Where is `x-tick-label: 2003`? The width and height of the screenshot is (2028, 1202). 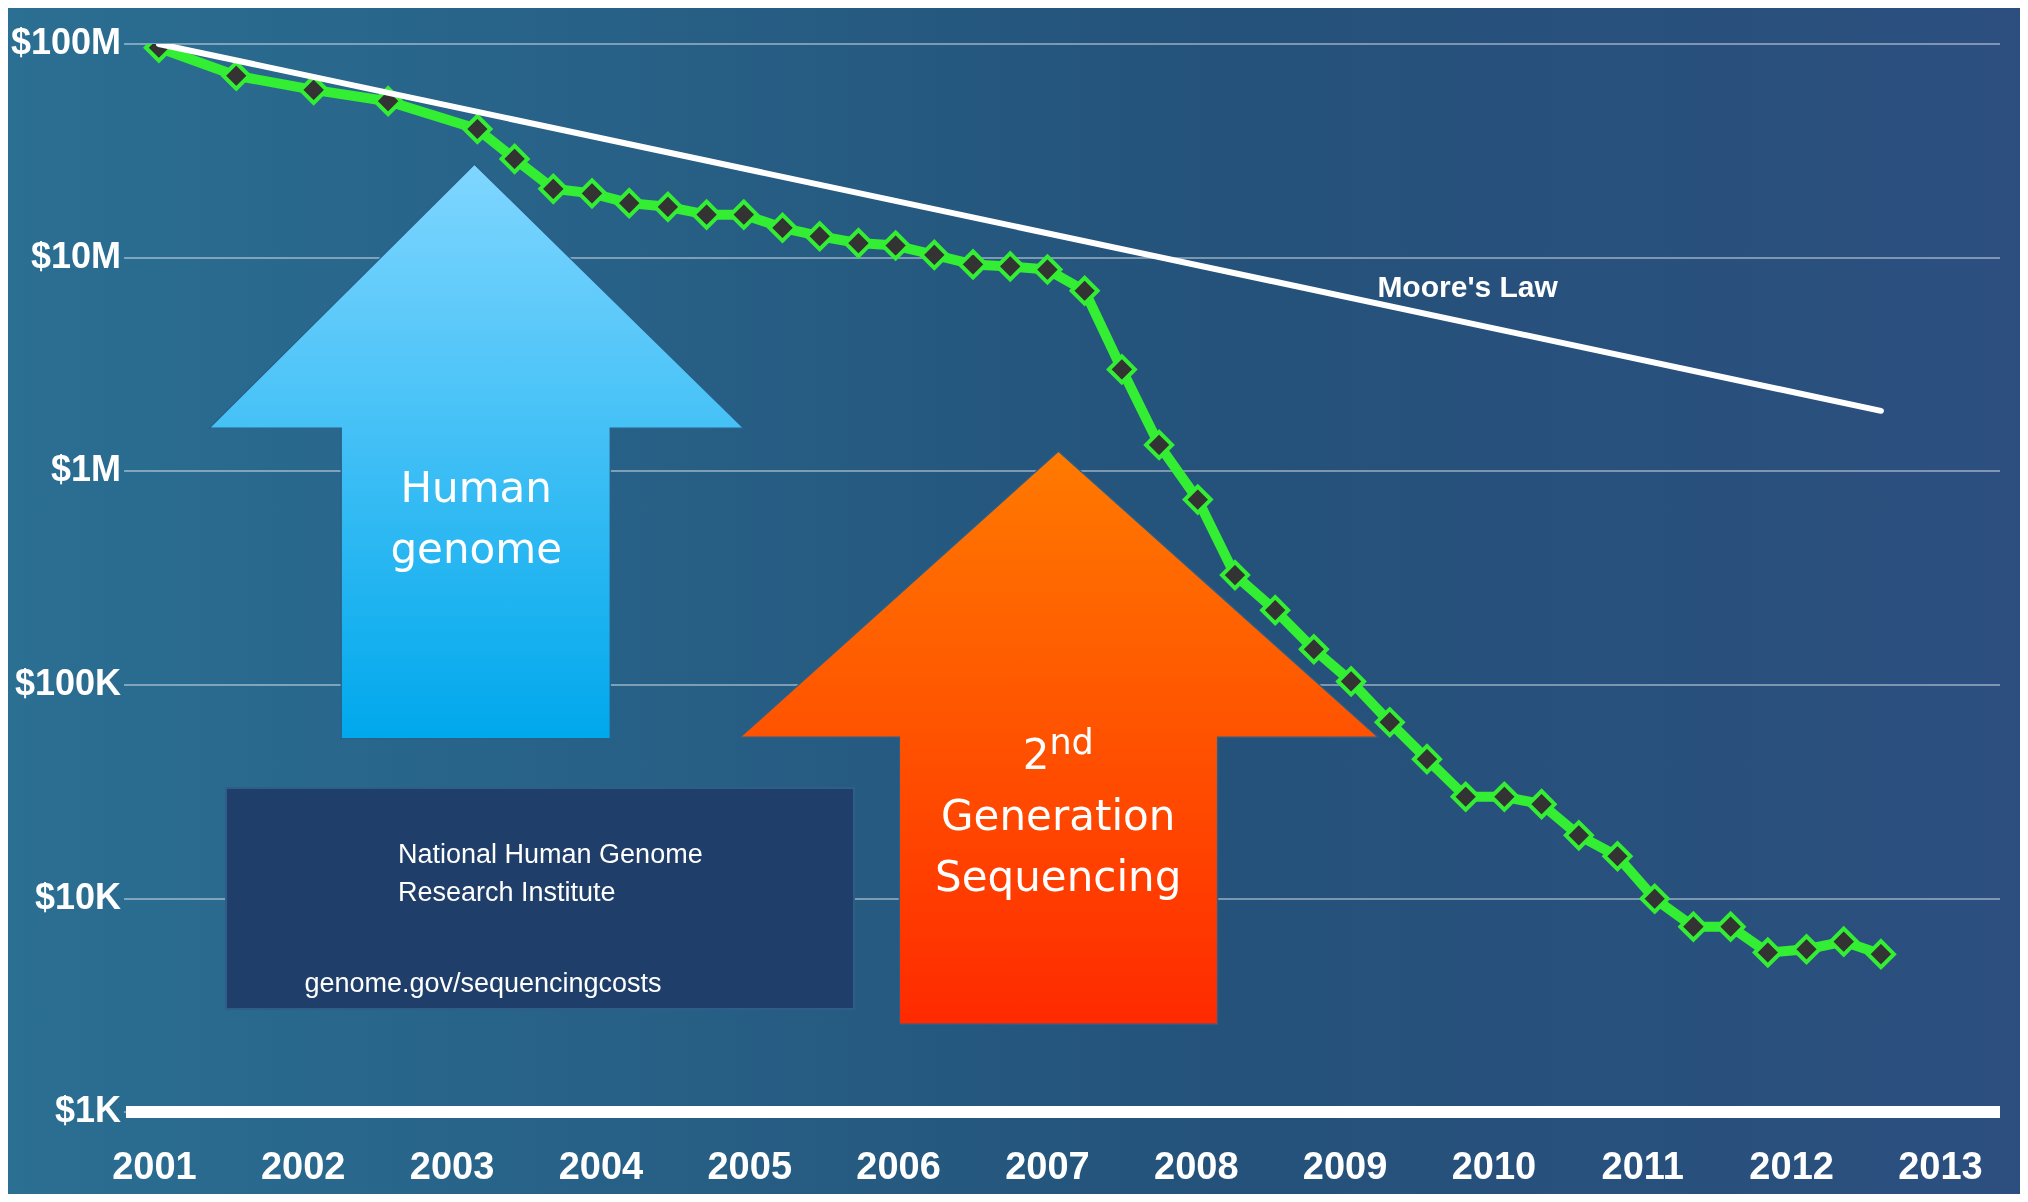
x-tick-label: 2003 is located at coordinates (452, 1165).